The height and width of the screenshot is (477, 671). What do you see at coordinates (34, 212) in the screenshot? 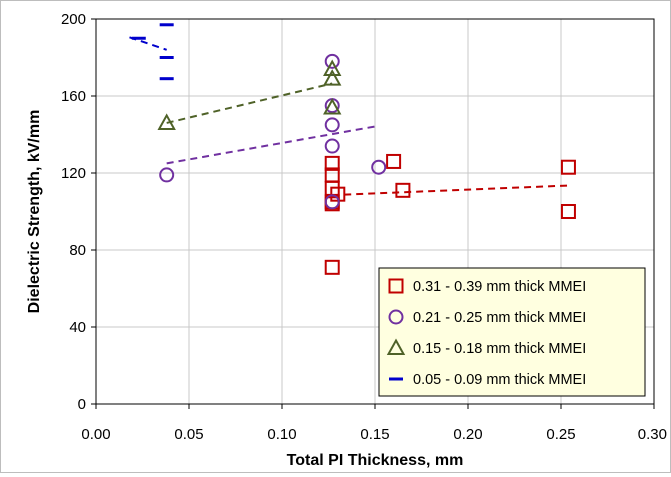
I see `y-axis-title: Dielectric Strength, kV/mm` at bounding box center [34, 212].